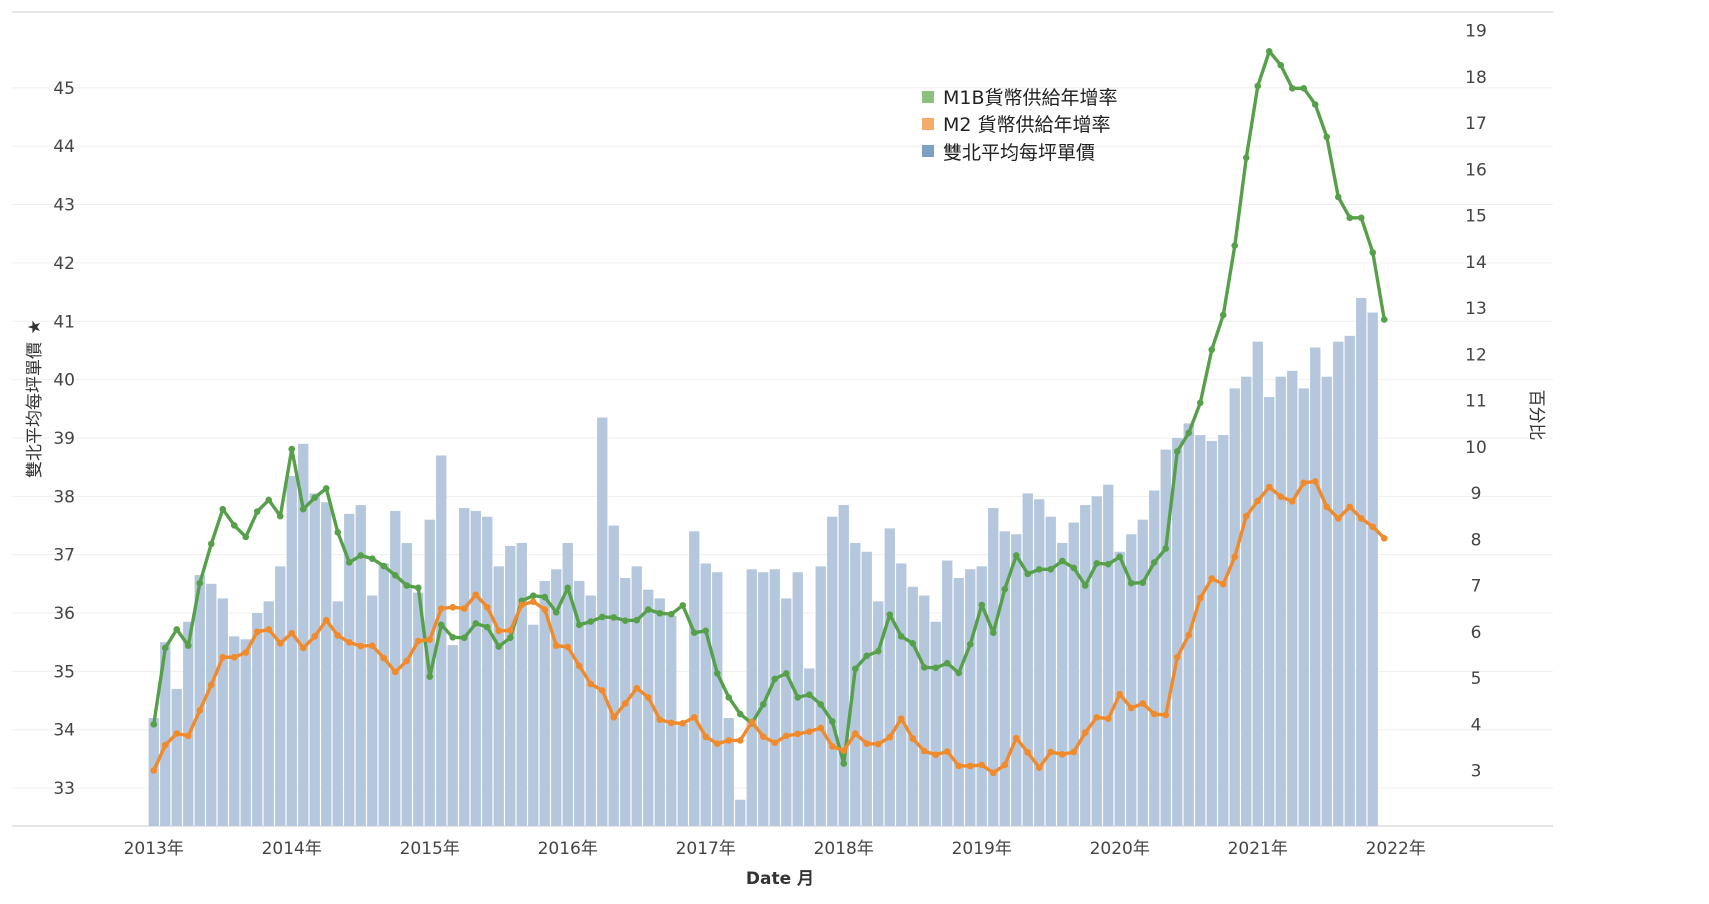  Describe the element at coordinates (1476, 402) in the screenshot. I see `right-tick-label: 11` at that location.